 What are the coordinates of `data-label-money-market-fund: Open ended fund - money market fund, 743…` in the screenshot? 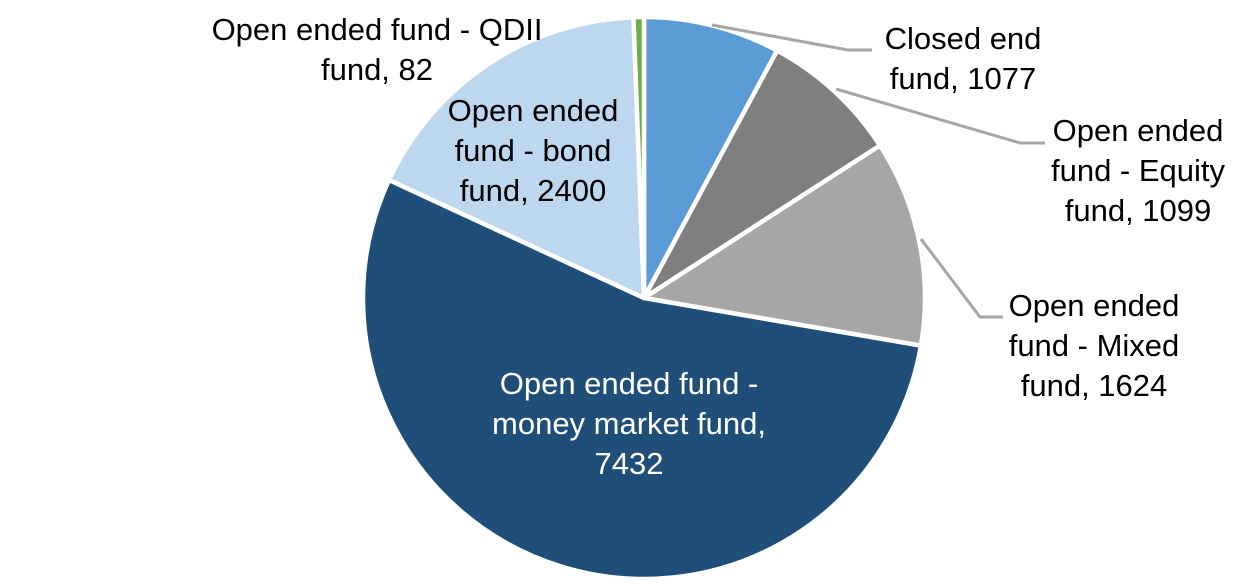 It's located at (629, 423).